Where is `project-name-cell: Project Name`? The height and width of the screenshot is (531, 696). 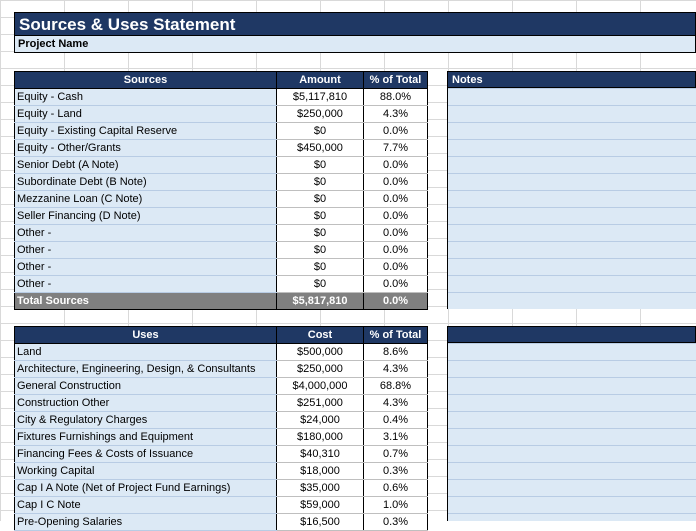 project-name-cell: Project Name is located at coordinates (355, 44).